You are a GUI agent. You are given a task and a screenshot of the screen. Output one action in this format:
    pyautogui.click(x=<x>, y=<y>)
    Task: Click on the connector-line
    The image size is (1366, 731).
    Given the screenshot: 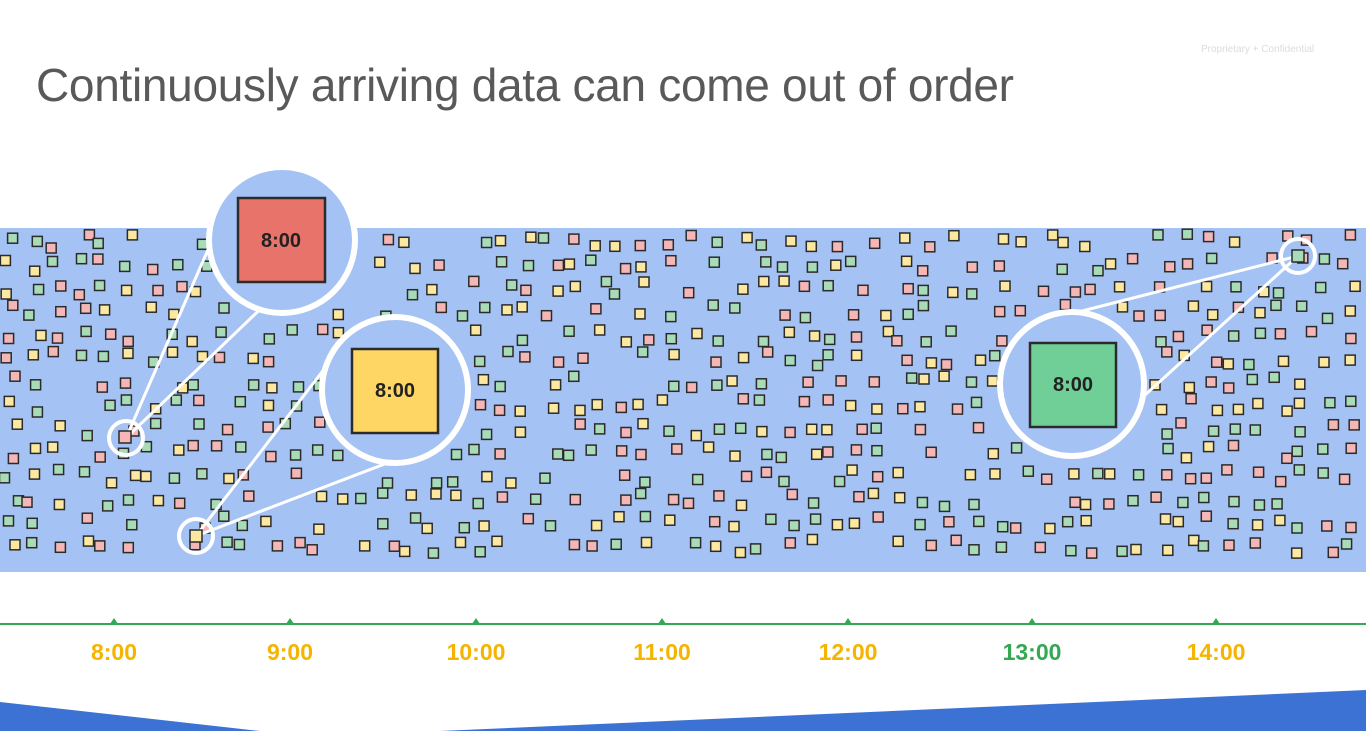 What is the action you would take?
    pyautogui.click(x=260, y=452)
    